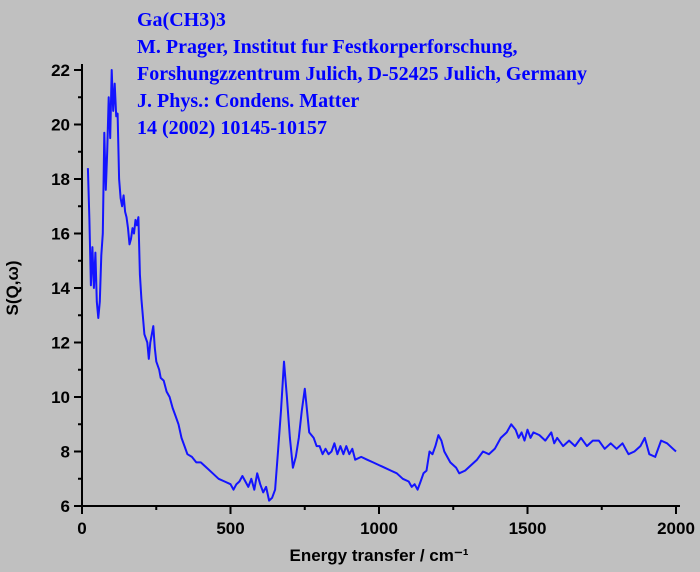 This screenshot has width=700, height=572. What do you see at coordinates (65, 506) in the screenshot?
I see `y-tick-label: 6` at bounding box center [65, 506].